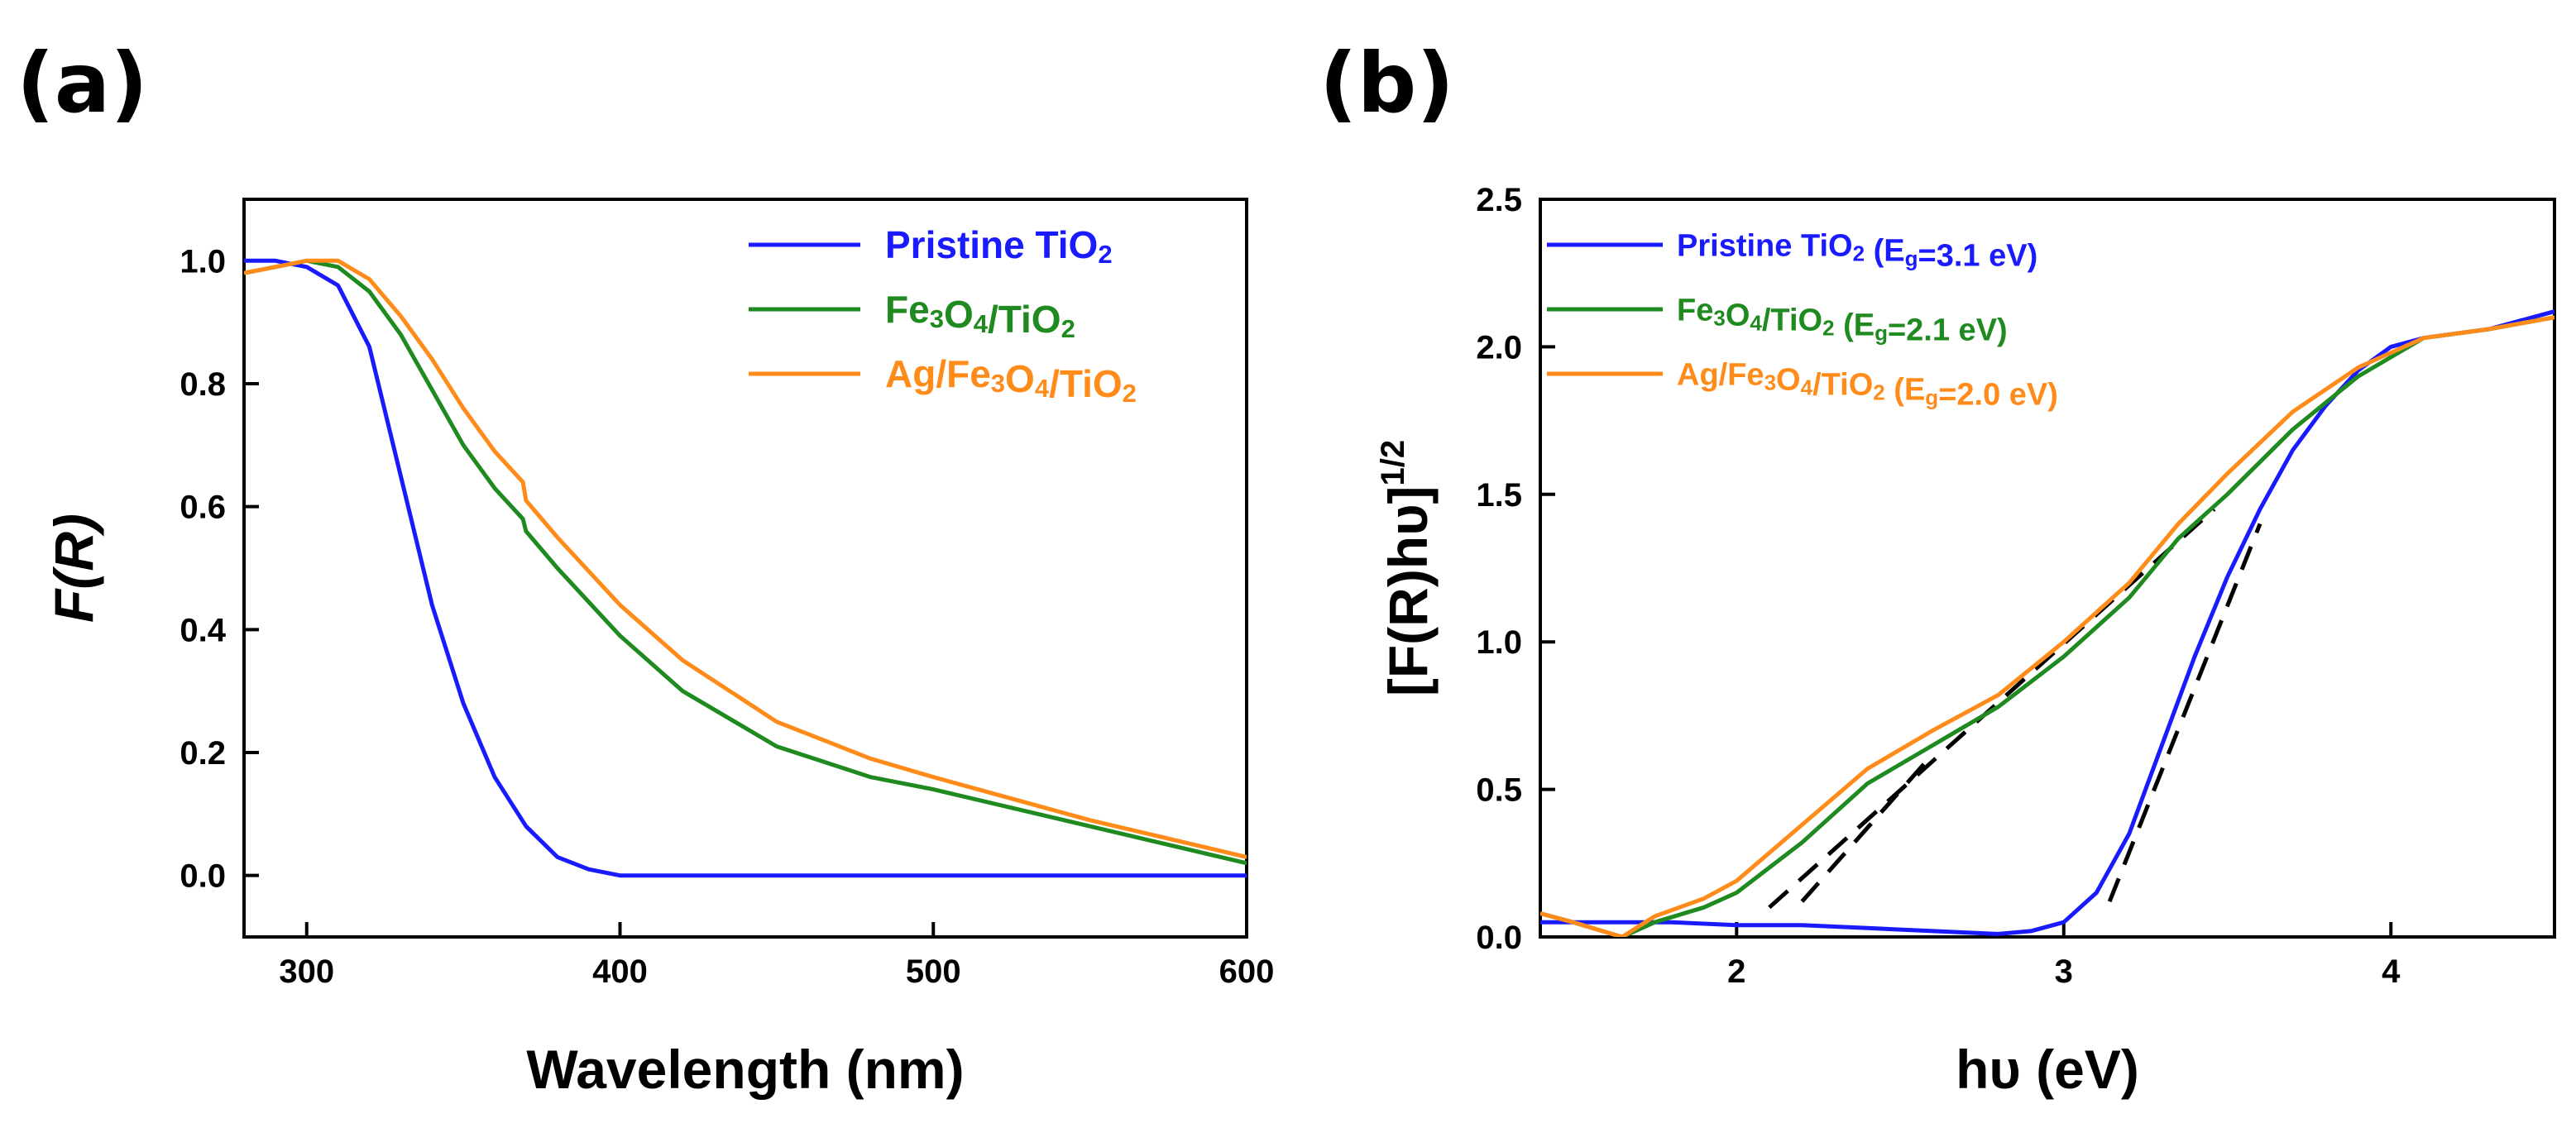 This screenshot has height=1123, width=2576. I want to click on legend-label-a-2: Ag/Fe3O4/TiO2, so click(1011, 380).